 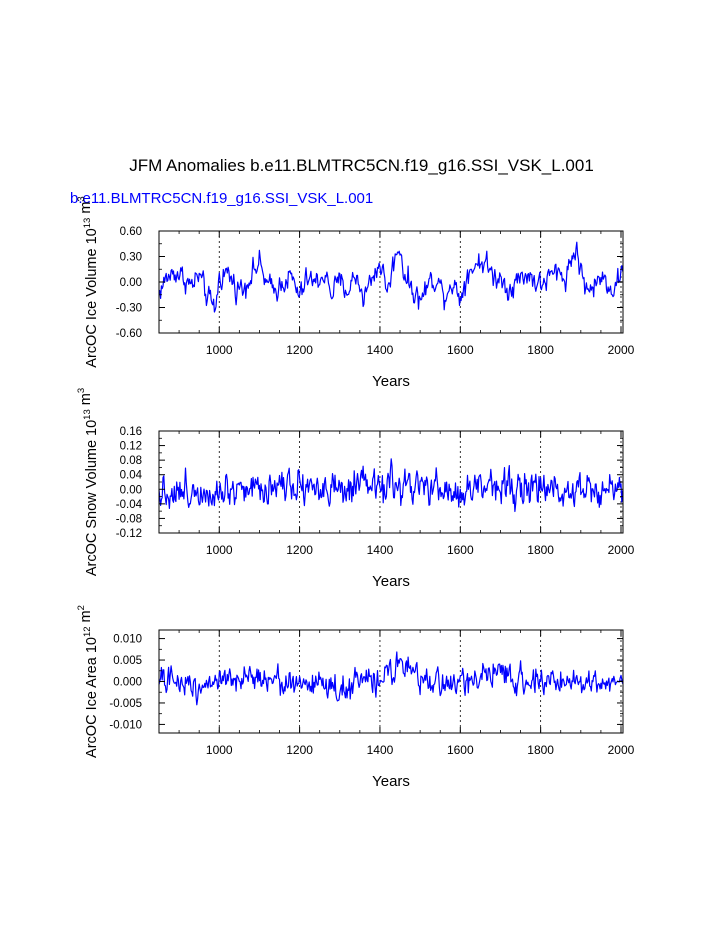 I want to click on y-tick-label: 0.010, so click(x=127, y=640).